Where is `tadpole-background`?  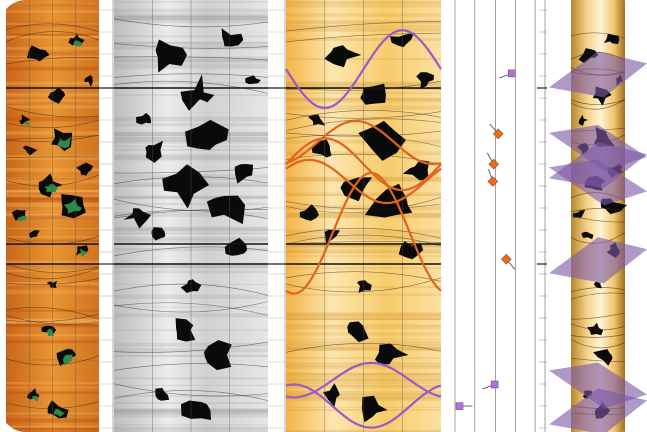
tadpole-background is located at coordinates (500, 216).